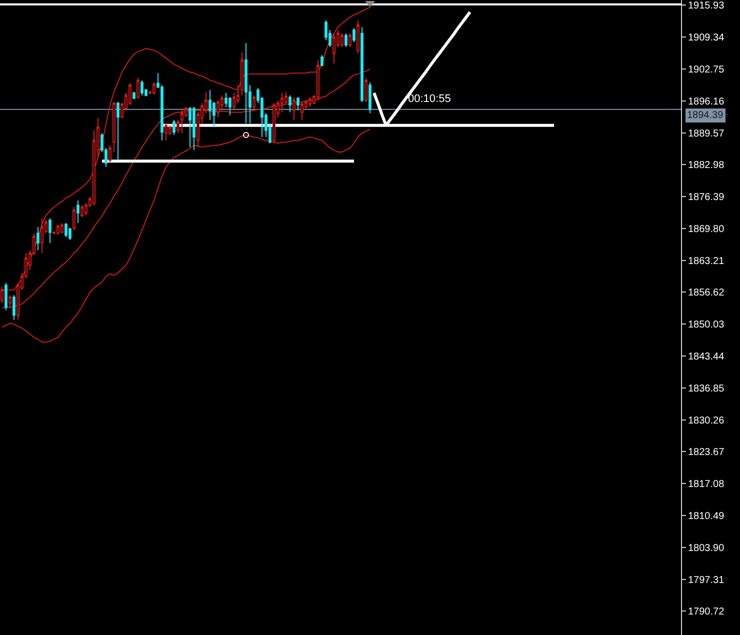 This screenshot has width=740, height=635. Describe the element at coordinates (706, 325) in the screenshot. I see `y-tick-label: 1850.03` at that location.